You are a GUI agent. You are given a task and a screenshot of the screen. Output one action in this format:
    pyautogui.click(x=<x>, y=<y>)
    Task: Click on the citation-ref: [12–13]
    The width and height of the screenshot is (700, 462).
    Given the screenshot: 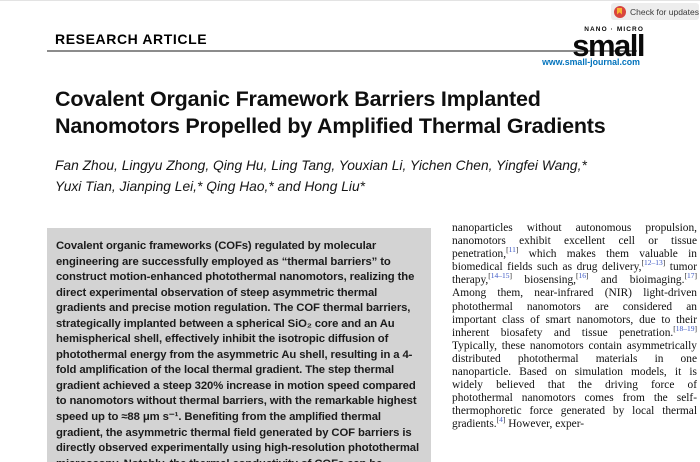 What is the action you would take?
    pyautogui.click(x=653, y=263)
    